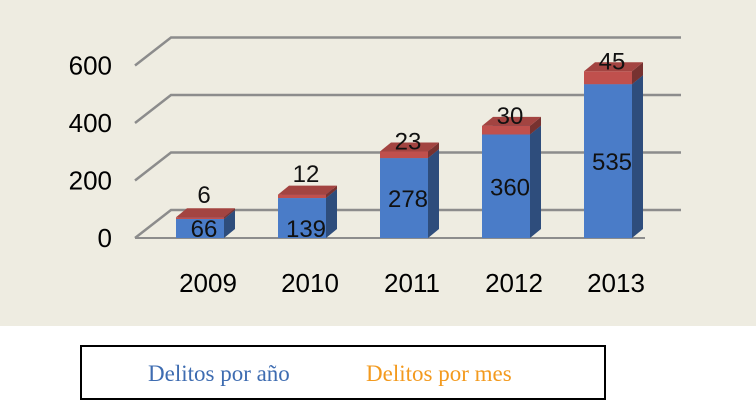  I want to click on x-tick-label: 2010, so click(310, 283).